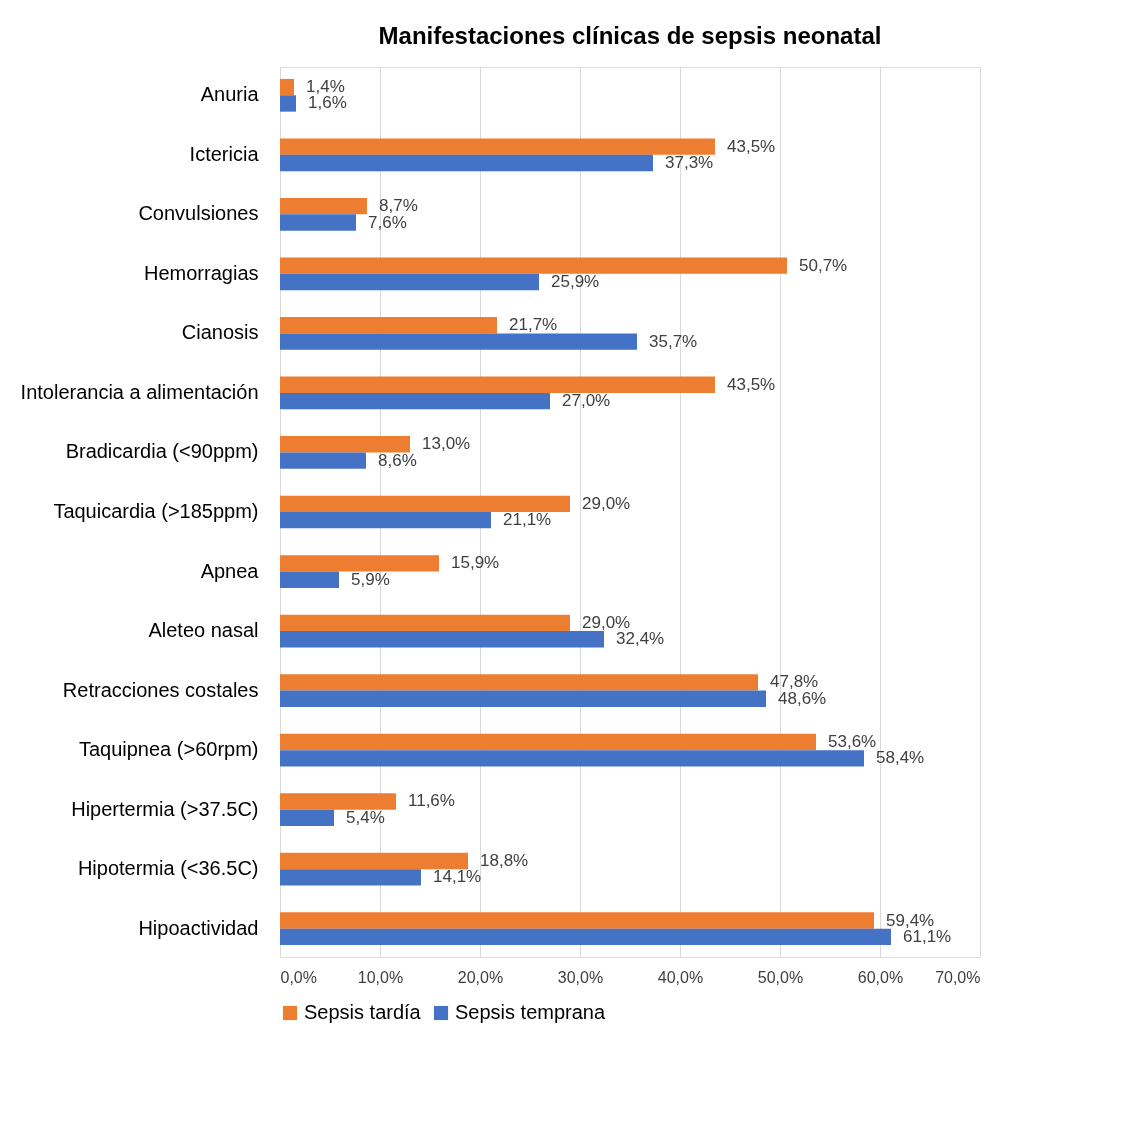 Image resolution: width=1123 pixels, height=1122 pixels. I want to click on data-label: 13,0%, so click(446, 444).